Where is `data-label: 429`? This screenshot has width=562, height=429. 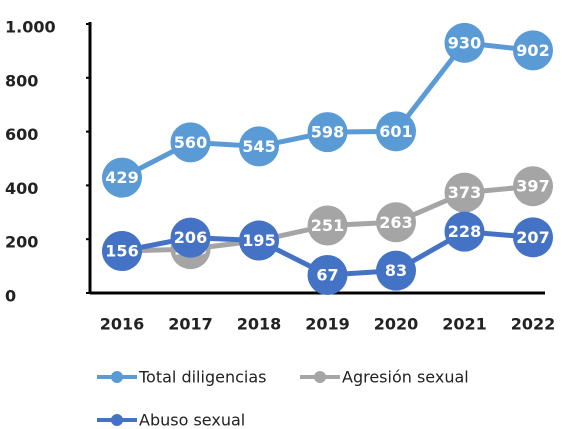
data-label: 429 is located at coordinates (121, 177).